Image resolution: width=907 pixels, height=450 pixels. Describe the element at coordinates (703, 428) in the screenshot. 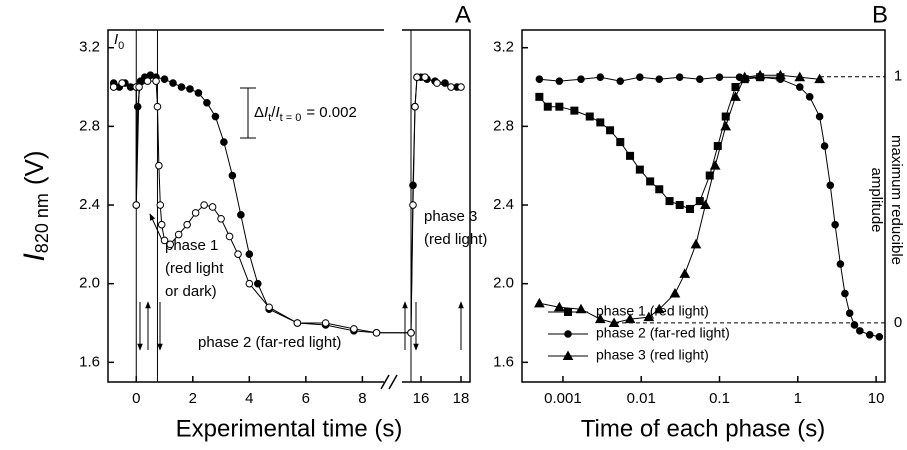

I see `x-axis-label: Time of each phase (s)` at that location.